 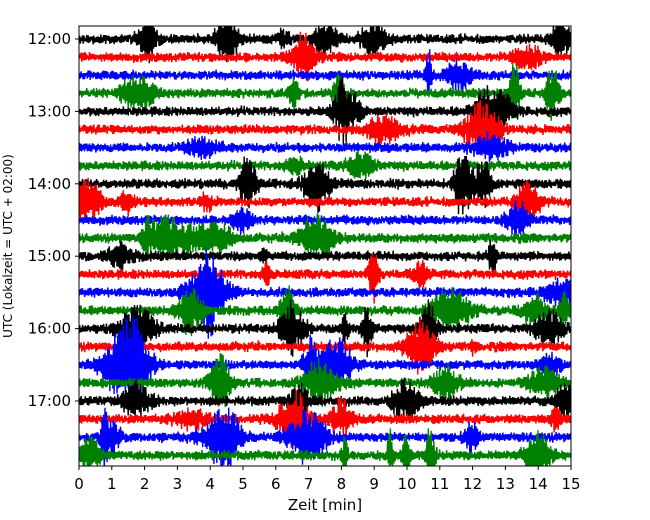 What do you see at coordinates (327, 479) in the screenshot?
I see `x-axis: 0 1 2 3 4 5 6 7 8 9 10 11 12 13 14 15` at bounding box center [327, 479].